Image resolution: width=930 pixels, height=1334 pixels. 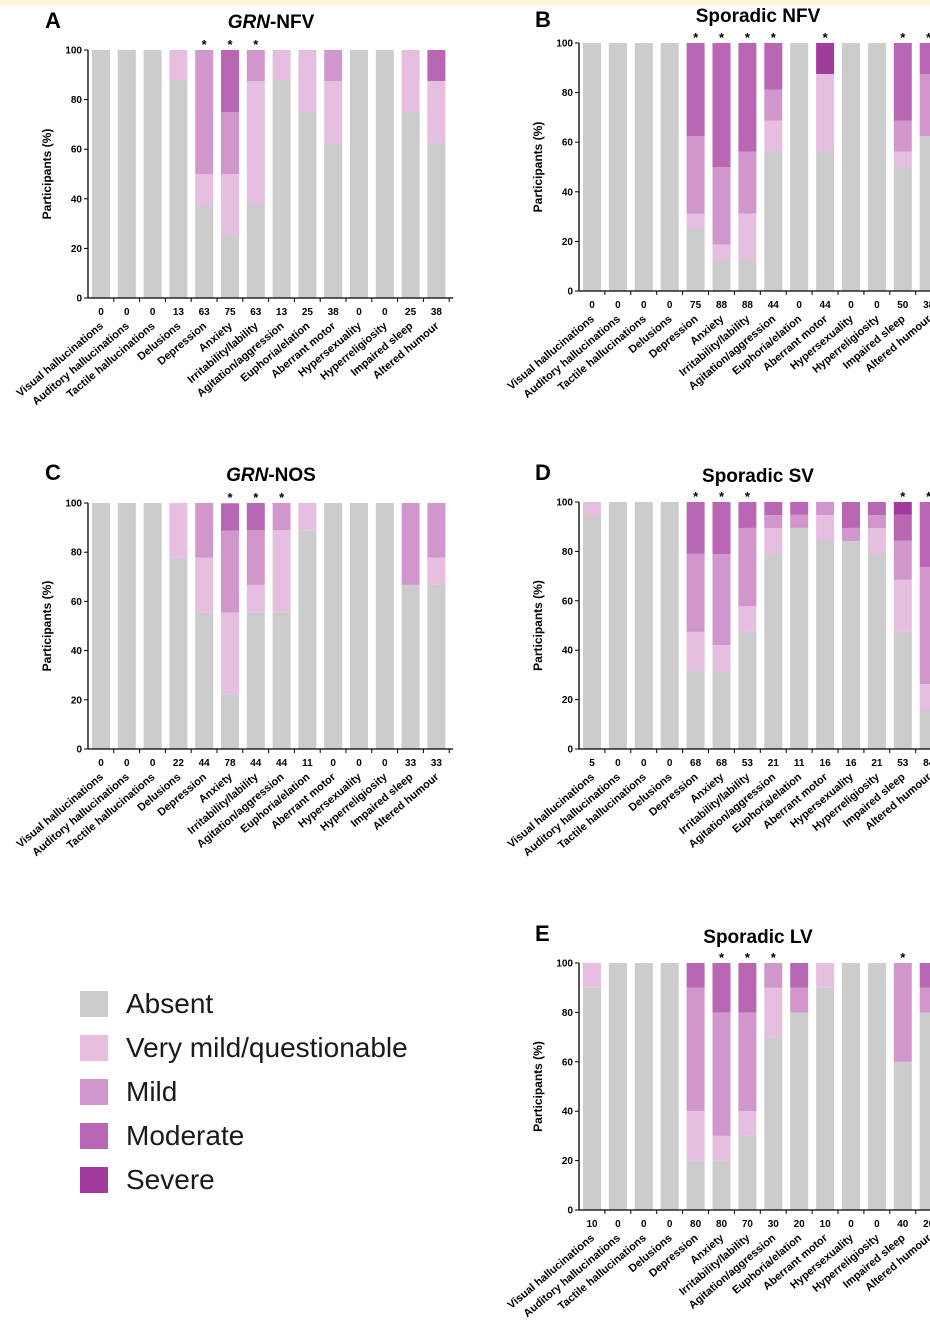 I want to click on bar-altered-humour-very-mild, so click(x=436, y=112).